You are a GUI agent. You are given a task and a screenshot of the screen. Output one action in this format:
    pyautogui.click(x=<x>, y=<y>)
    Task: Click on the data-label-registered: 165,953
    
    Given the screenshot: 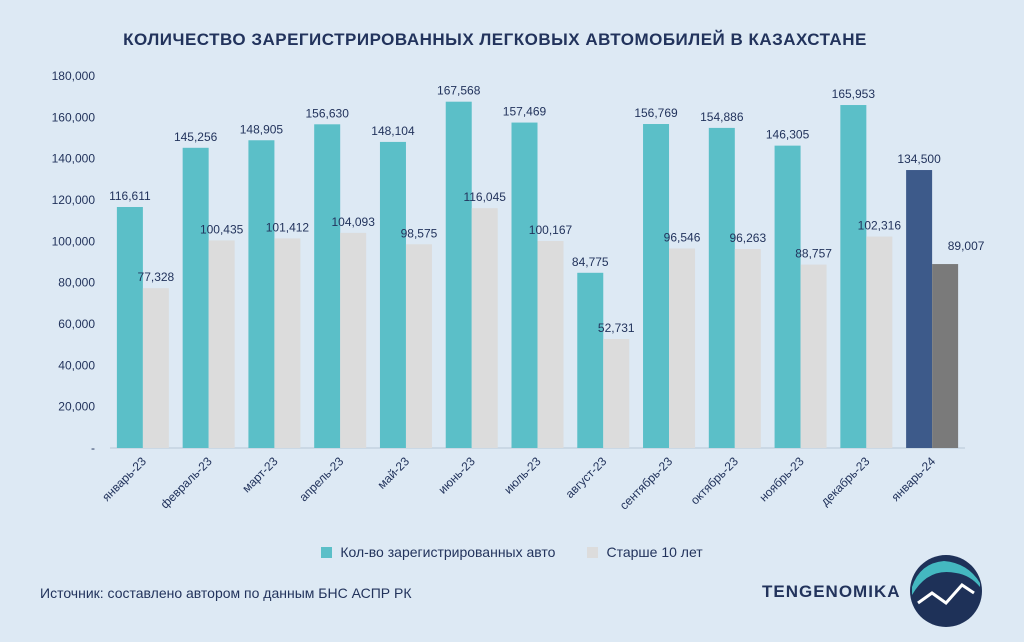 What is the action you would take?
    pyautogui.click(x=854, y=94)
    